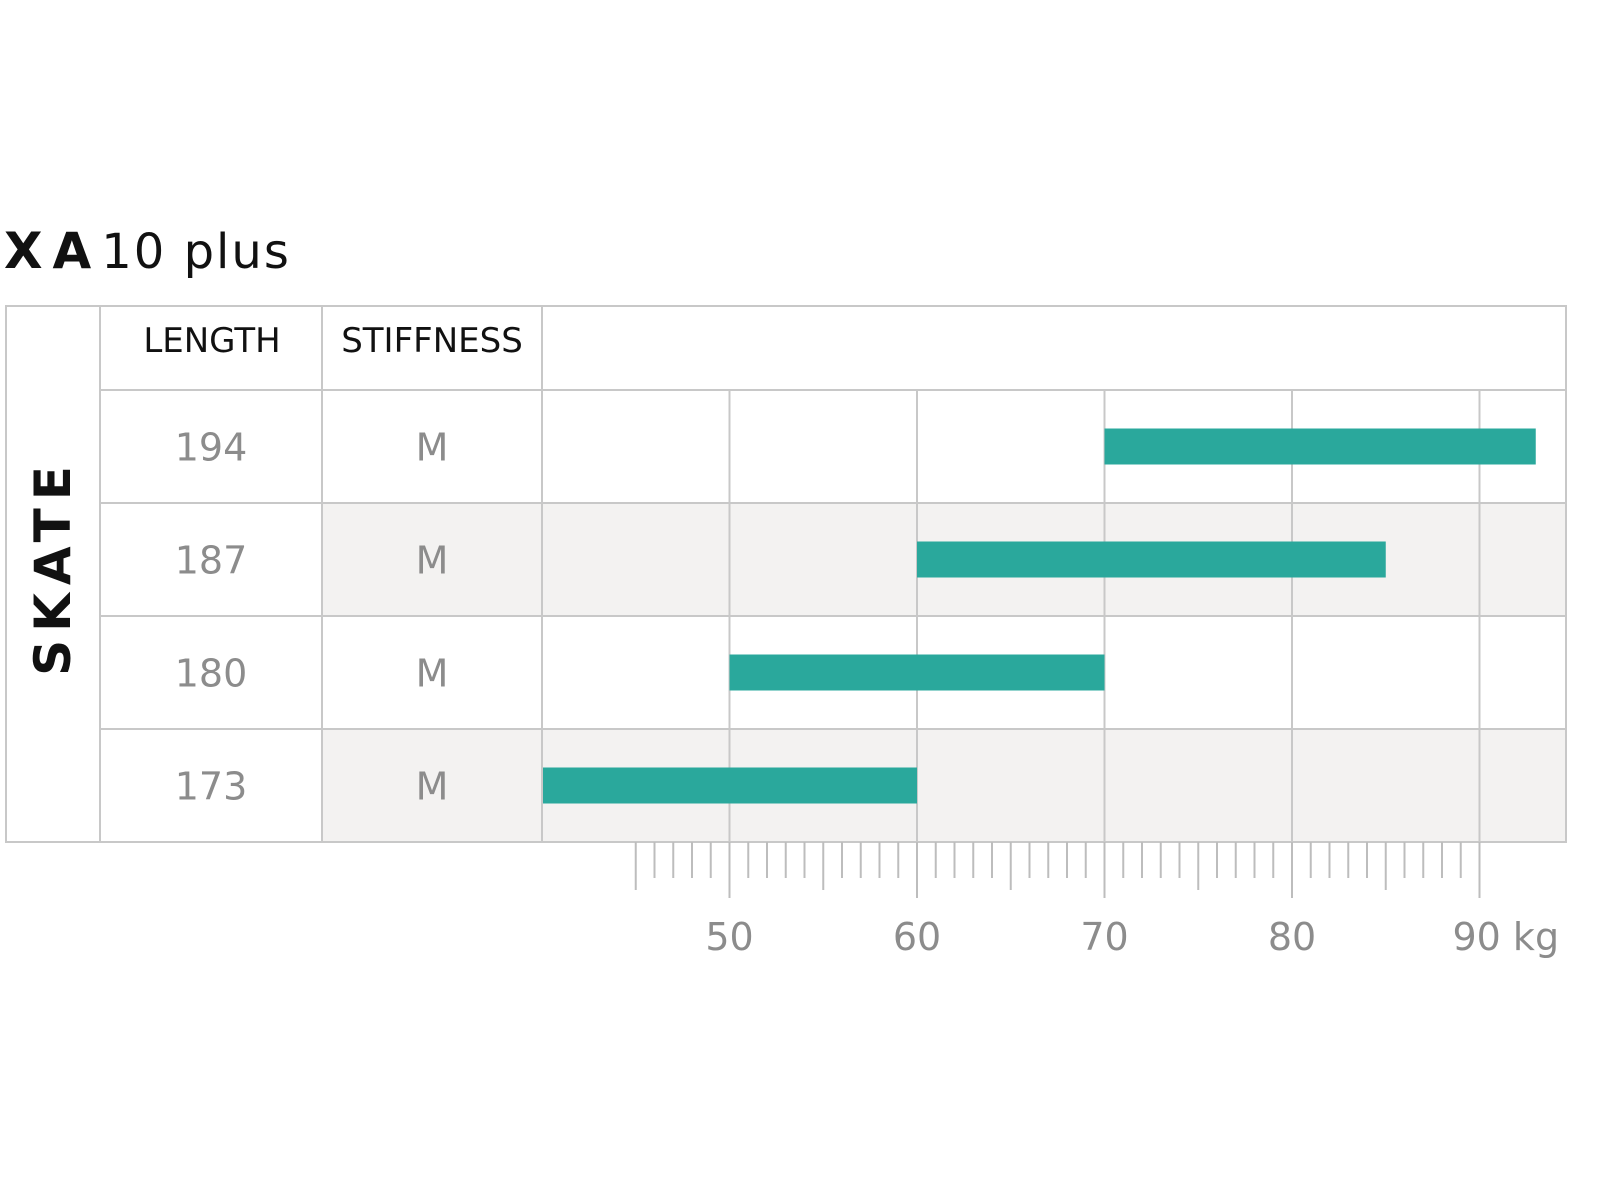 Image resolution: width=1600 pixels, height=1200 pixels. Describe the element at coordinates (944, 785) in the screenshot. I see `shaded-row-bg` at that location.